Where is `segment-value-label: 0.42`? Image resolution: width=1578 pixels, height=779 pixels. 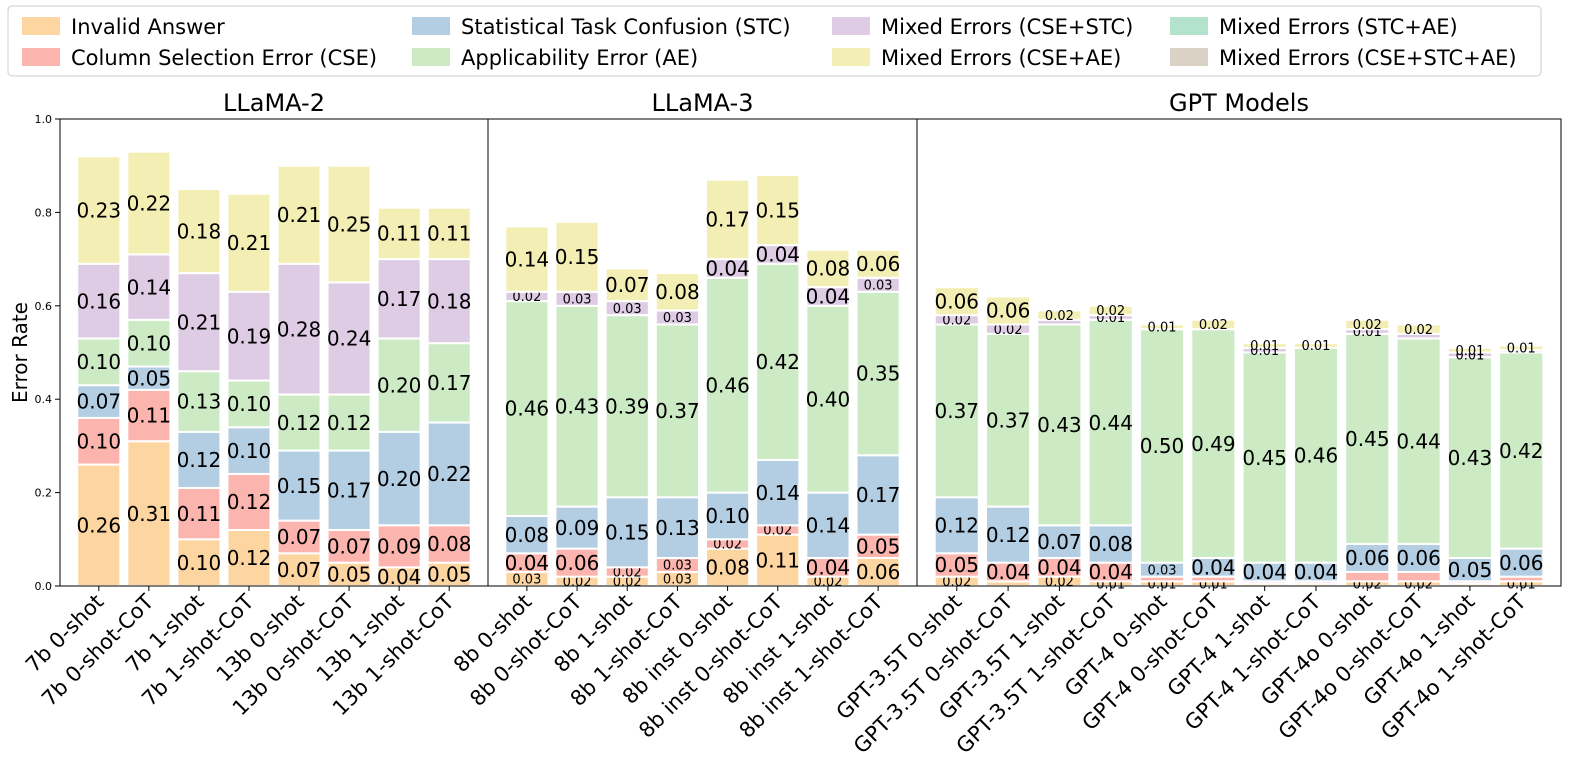 segment-value-label: 0.42 is located at coordinates (777, 362).